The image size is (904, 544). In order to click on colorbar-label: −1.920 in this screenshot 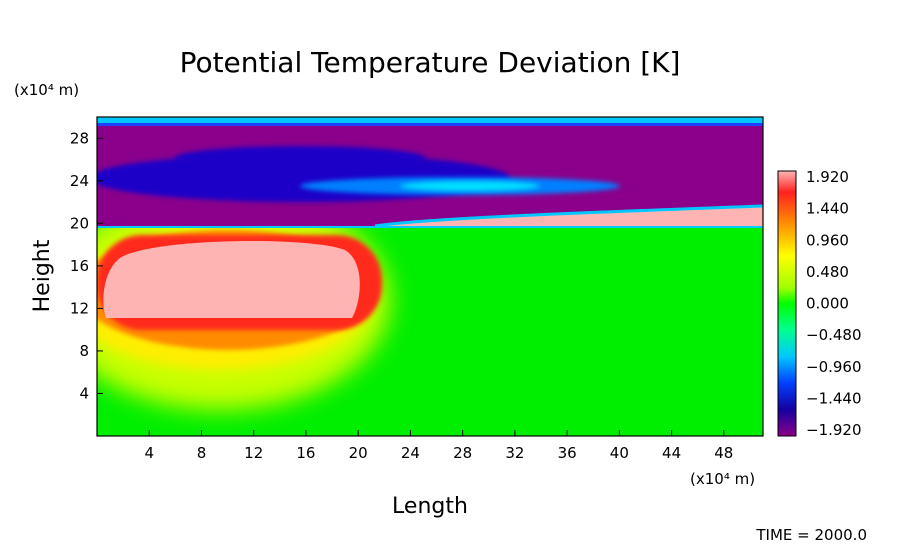, I will do `click(834, 430)`.